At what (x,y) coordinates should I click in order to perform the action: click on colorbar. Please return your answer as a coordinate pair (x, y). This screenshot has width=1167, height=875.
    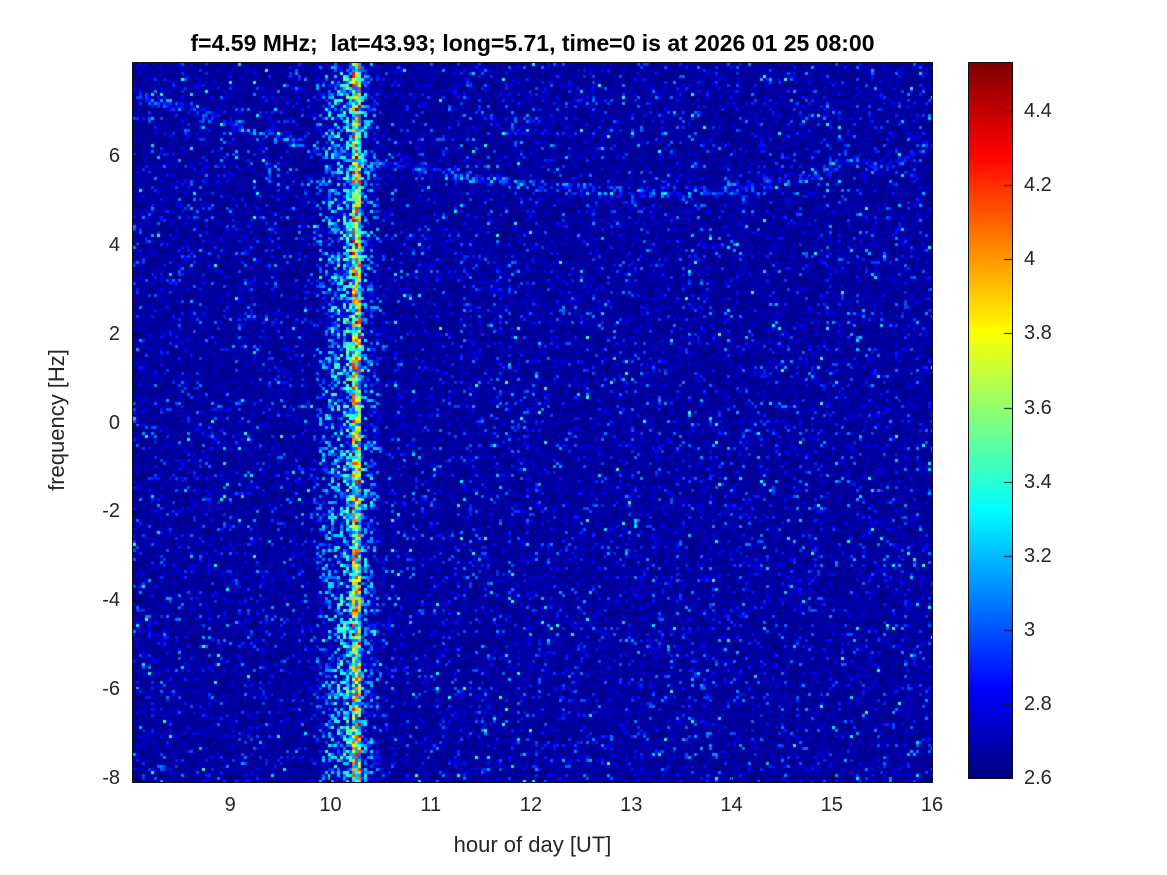
    Looking at the image, I should click on (990, 420).